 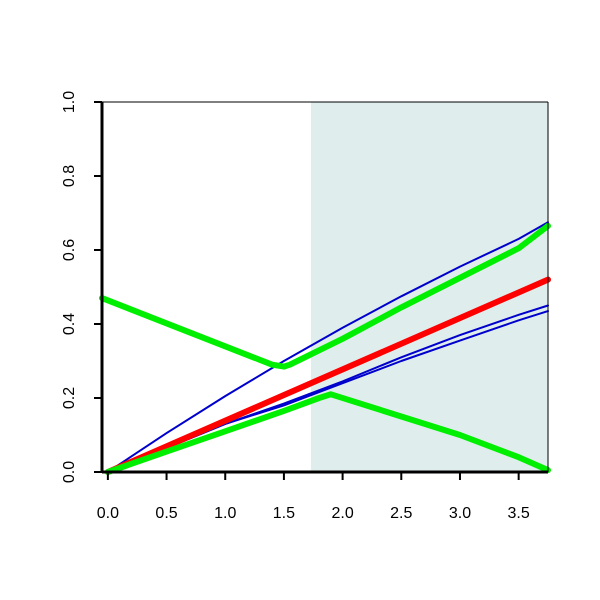 I want to click on y-tick-label: 0.6, so click(x=69, y=250).